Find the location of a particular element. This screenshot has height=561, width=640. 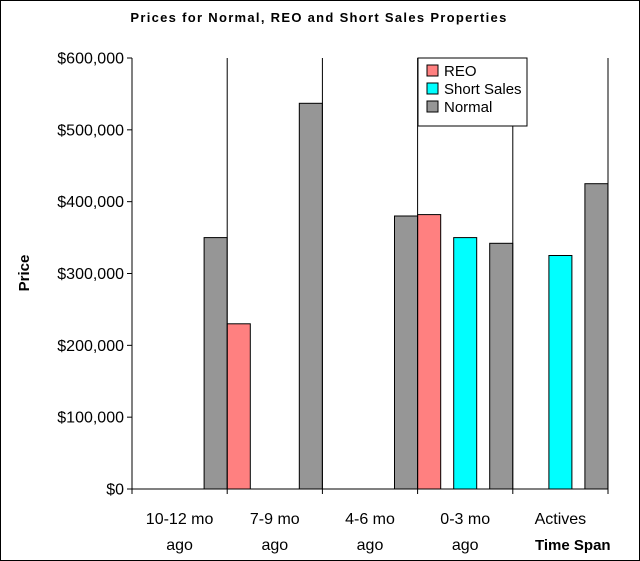

x-tick-label: 4-6 mo is located at coordinates (370, 519).